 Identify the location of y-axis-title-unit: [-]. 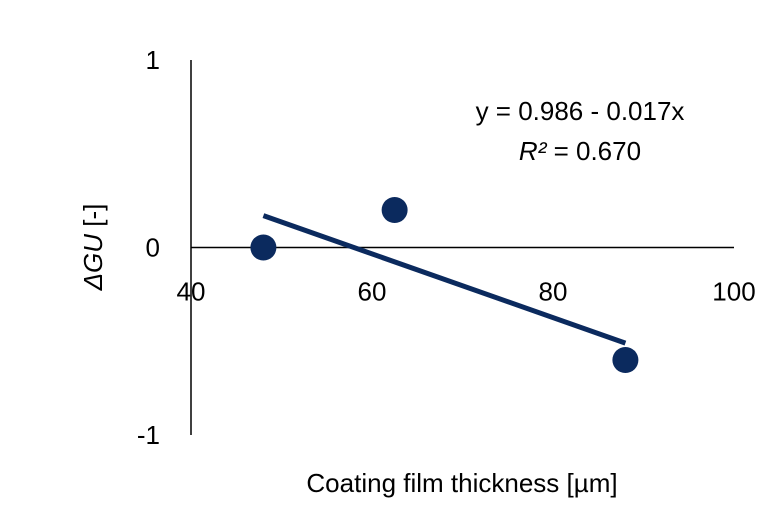
(93, 219).